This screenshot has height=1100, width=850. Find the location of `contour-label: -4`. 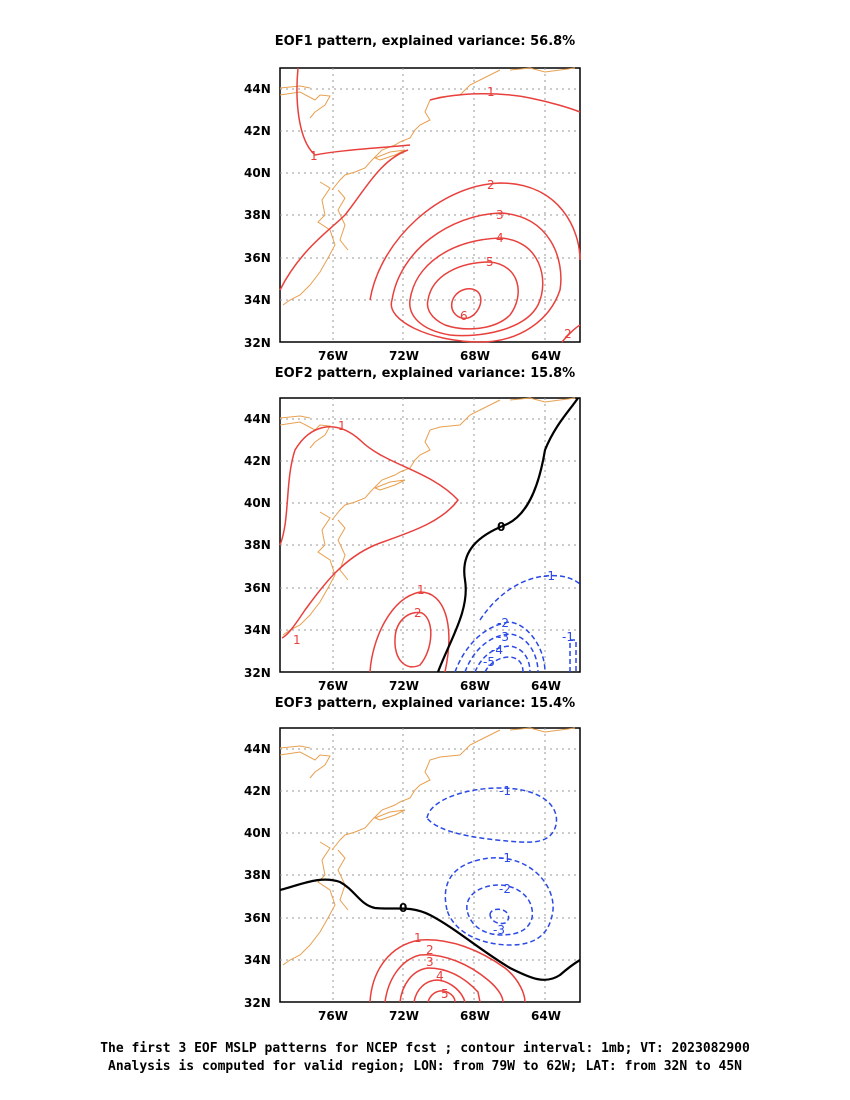

contour-label: -4 is located at coordinates (497, 650).